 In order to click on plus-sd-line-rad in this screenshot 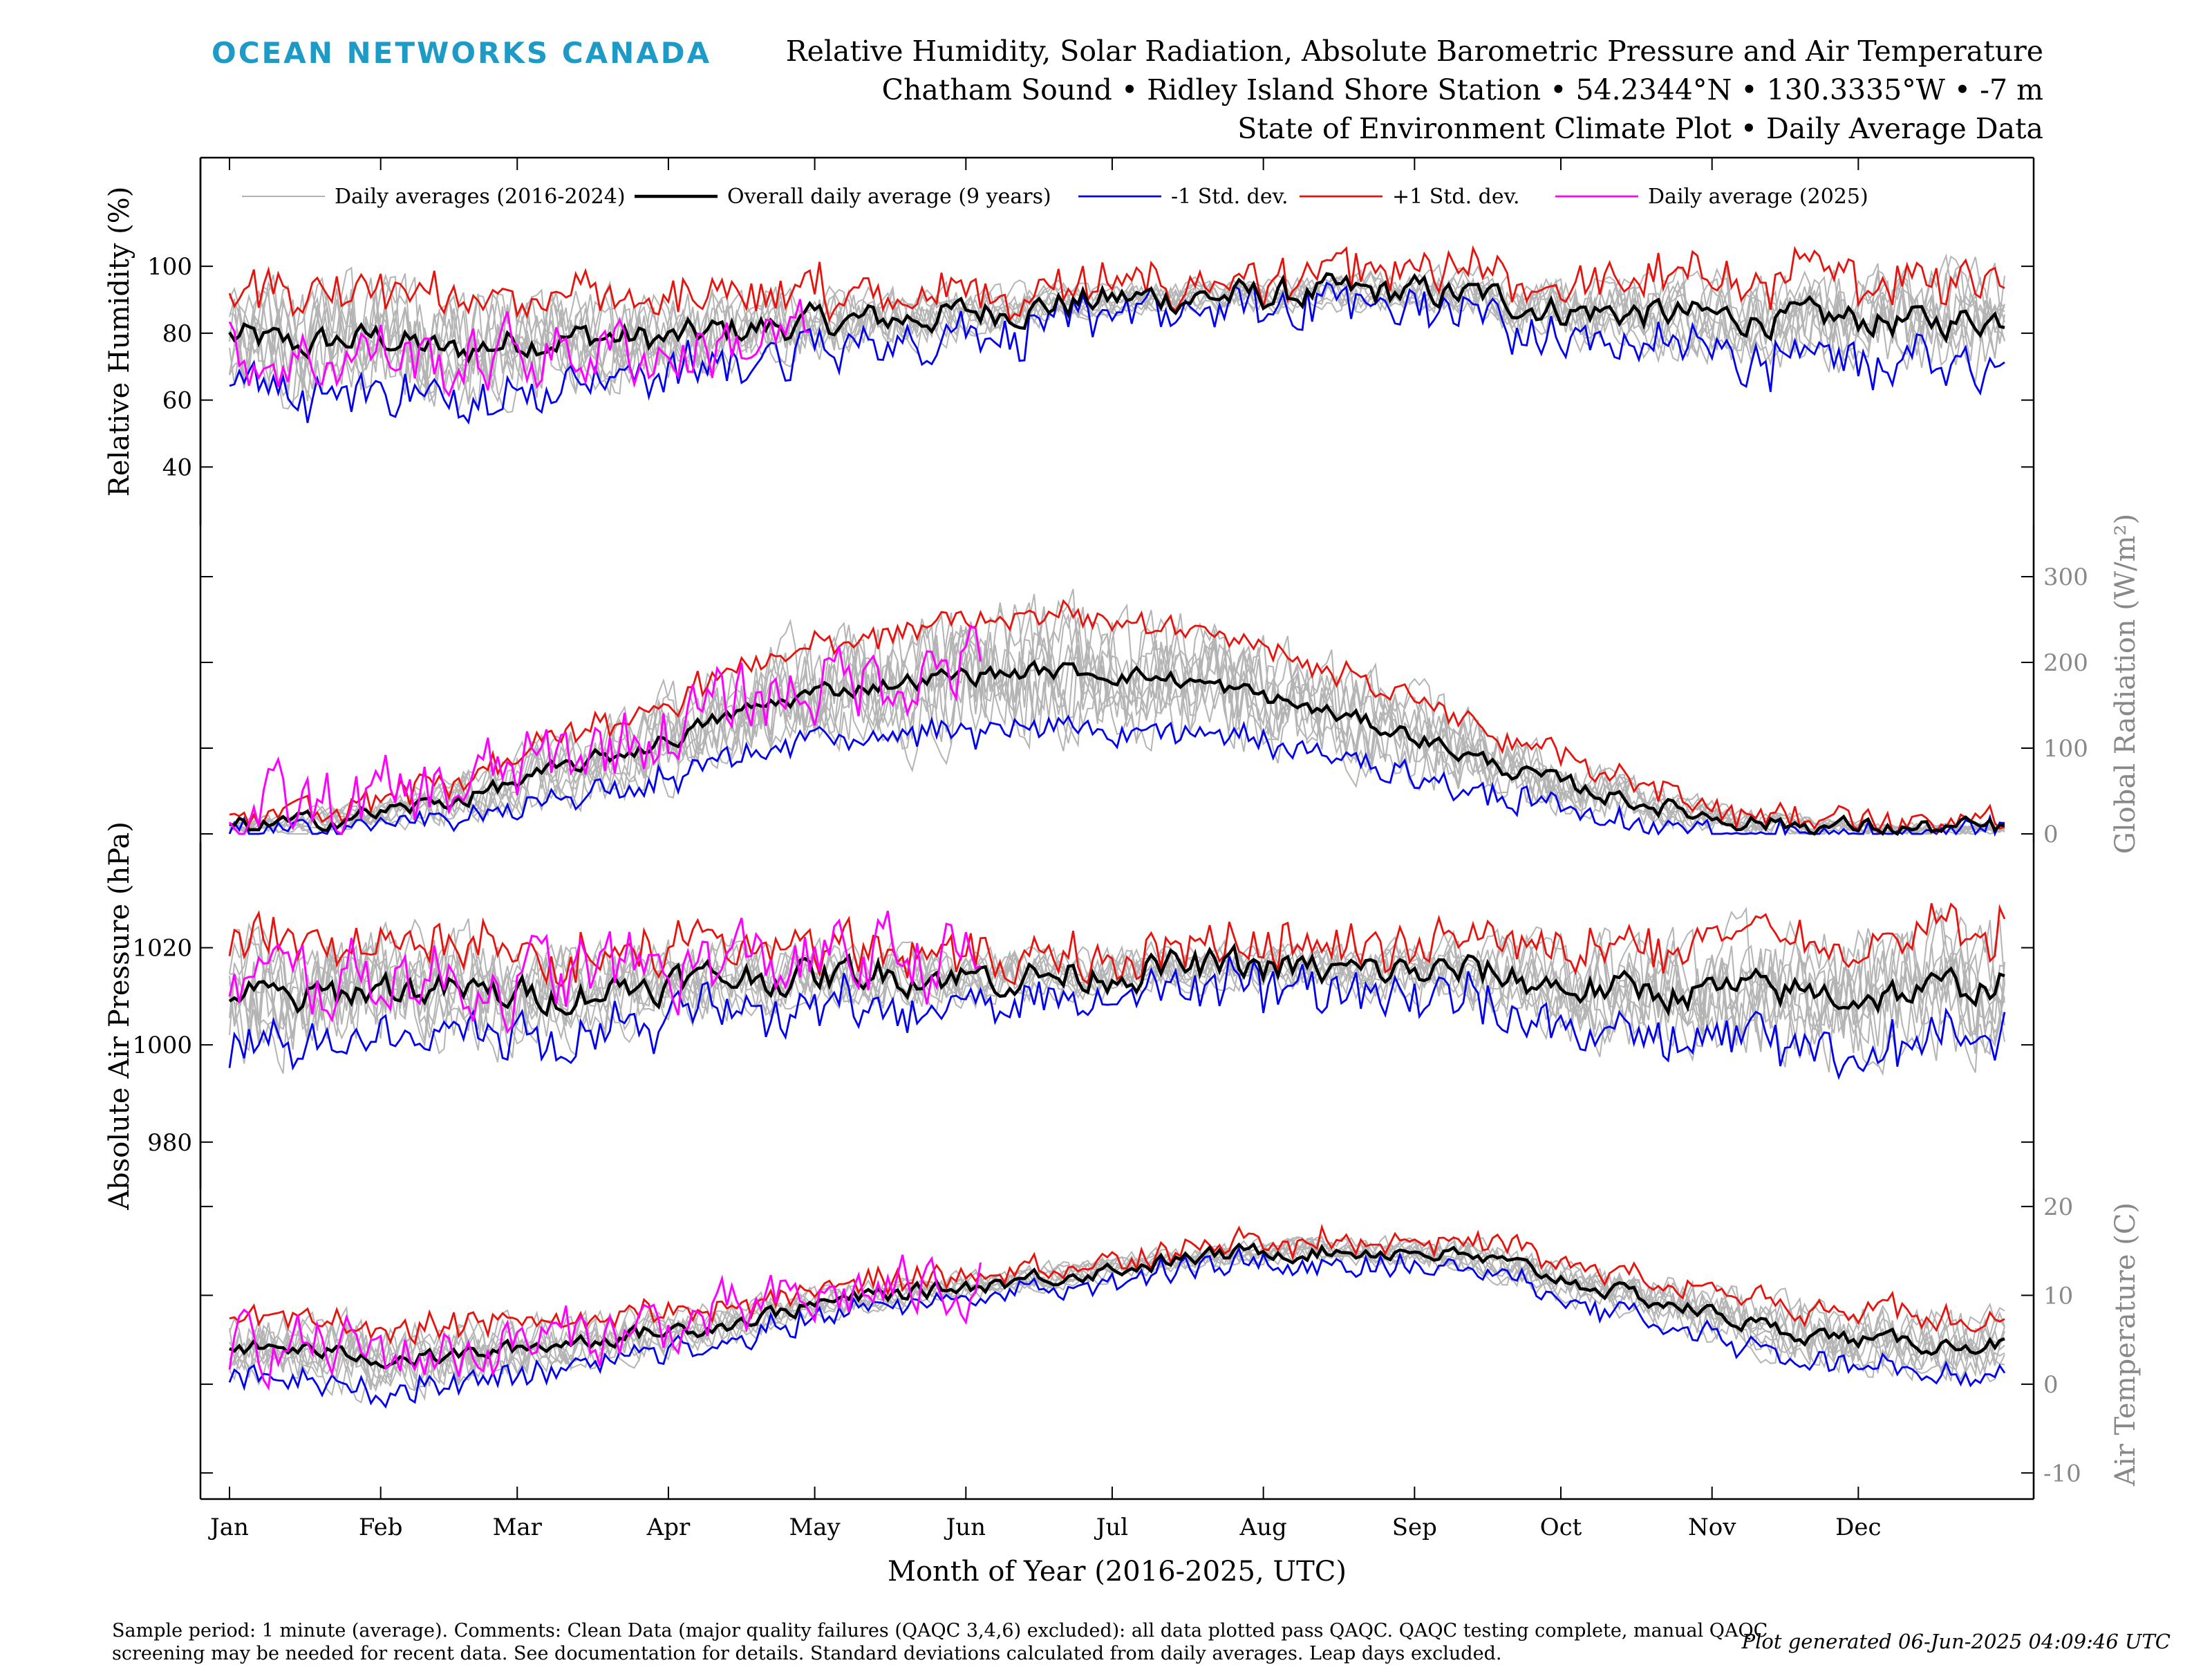, I will do `click(1117, 717)`.